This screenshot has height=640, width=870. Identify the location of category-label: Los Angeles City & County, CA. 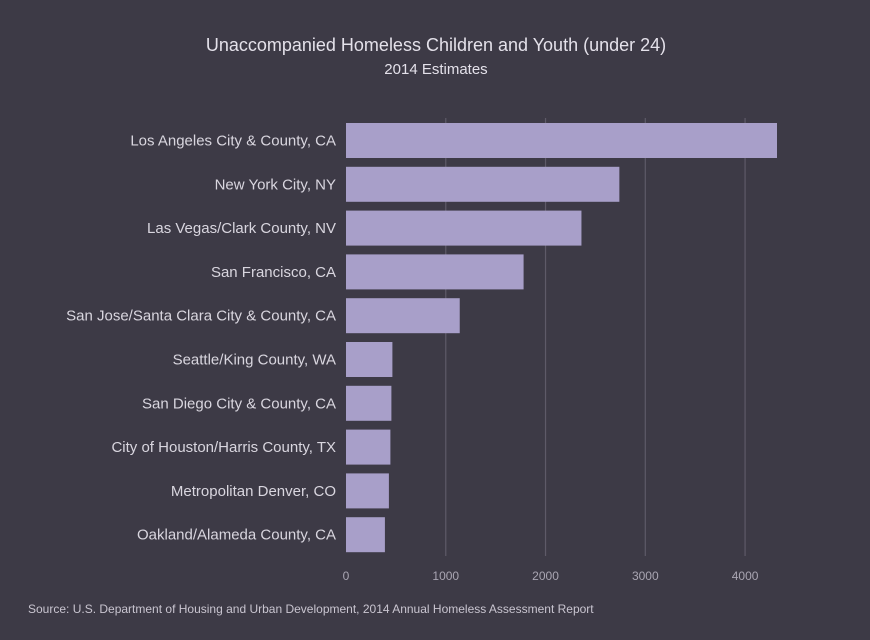
(233, 141).